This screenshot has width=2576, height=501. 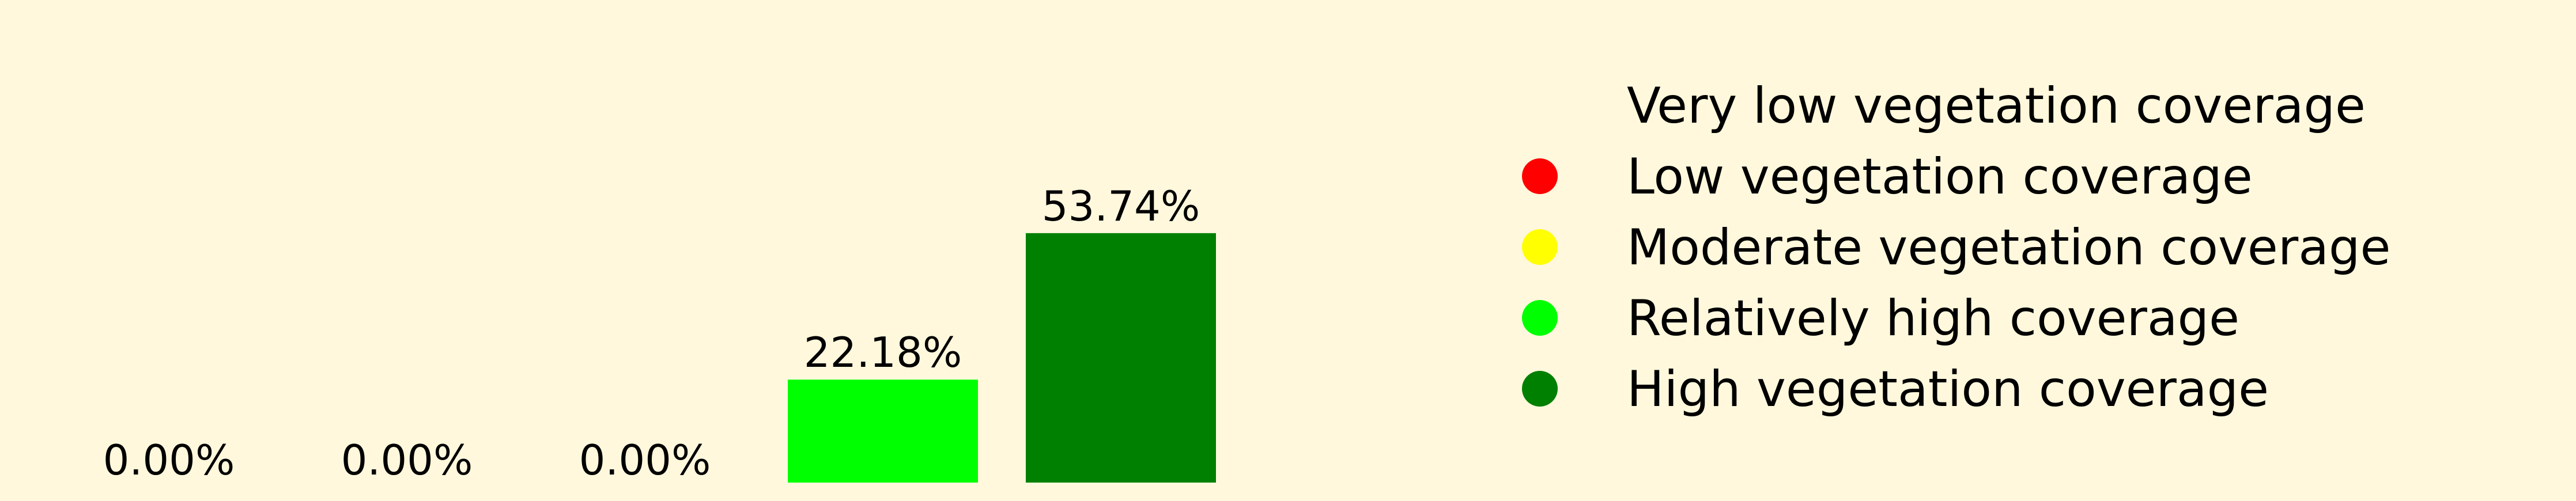 I want to click on data-label-4: 22.18%, so click(x=883, y=352).